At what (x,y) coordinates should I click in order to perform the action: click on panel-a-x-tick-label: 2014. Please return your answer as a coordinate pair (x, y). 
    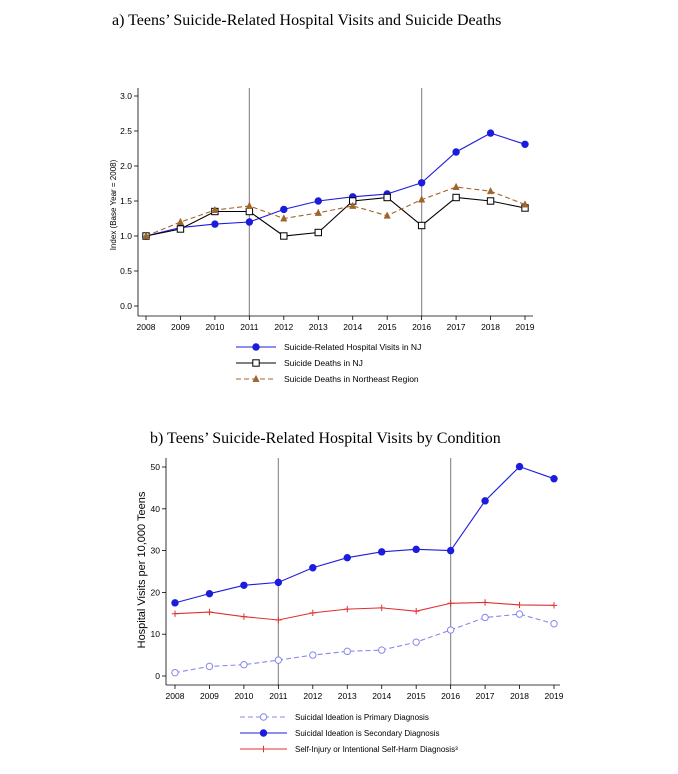
    Looking at the image, I should click on (352, 327).